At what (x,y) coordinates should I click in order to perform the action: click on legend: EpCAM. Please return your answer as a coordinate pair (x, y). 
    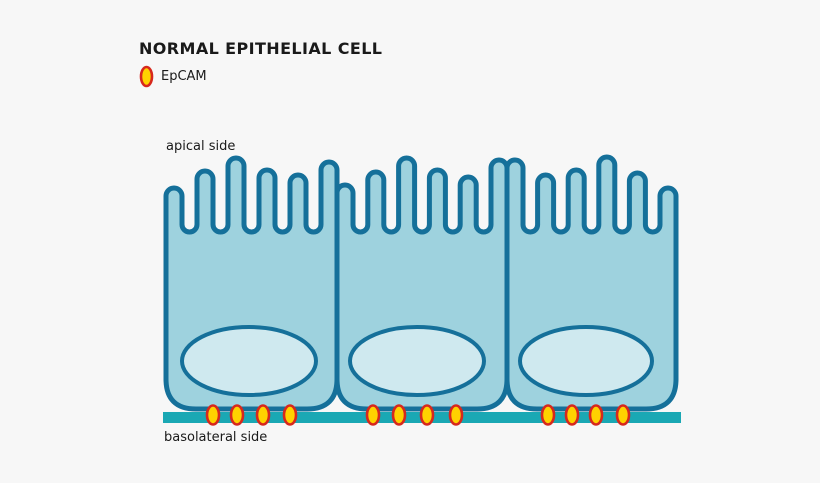
    Looking at the image, I should click on (173, 76).